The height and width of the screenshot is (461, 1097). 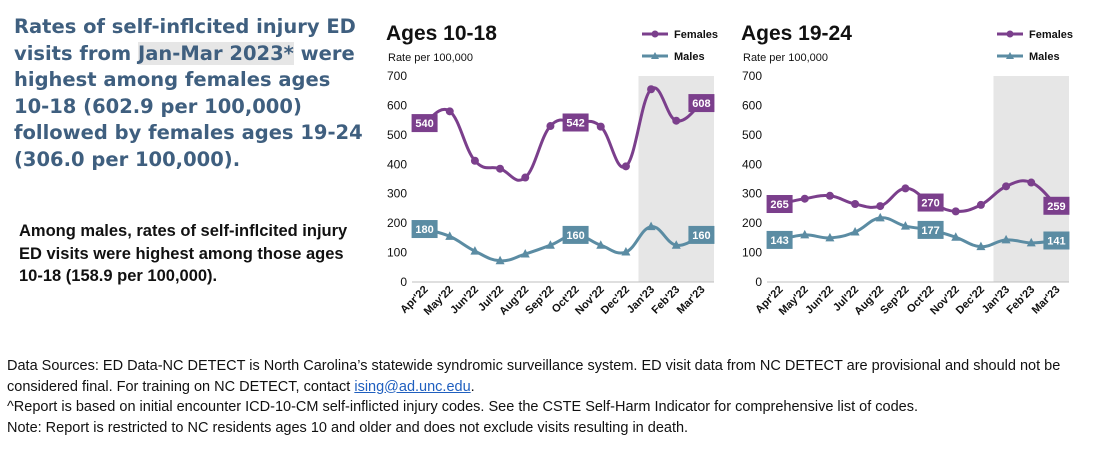 I want to click on data-label-females: 542, so click(x=575, y=123).